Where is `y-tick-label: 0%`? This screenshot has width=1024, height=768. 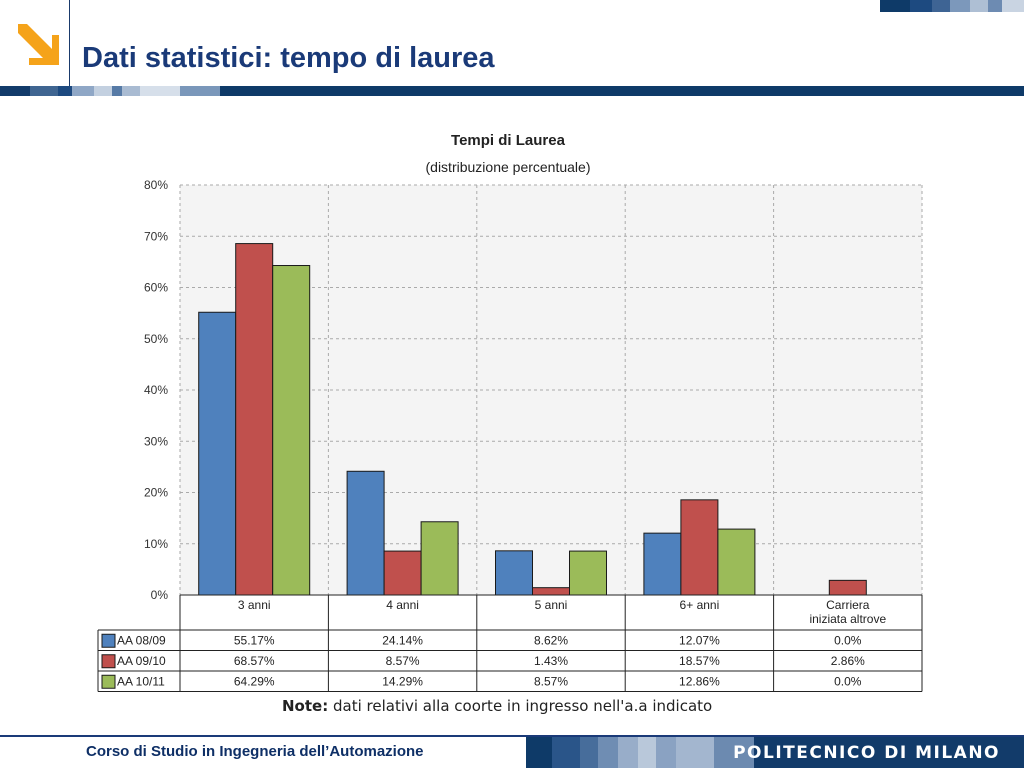
y-tick-label: 0% is located at coordinates (160, 595).